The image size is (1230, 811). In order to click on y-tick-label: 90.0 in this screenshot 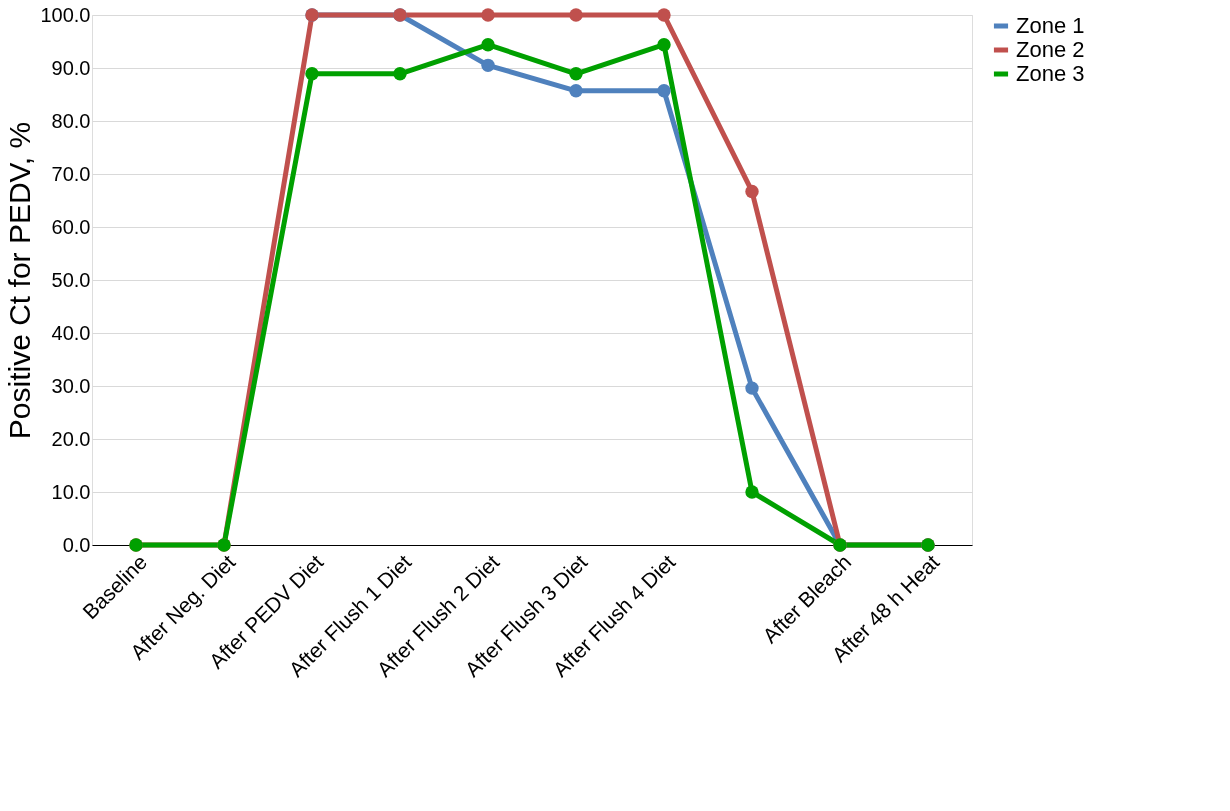, I will do `click(71, 67)`.